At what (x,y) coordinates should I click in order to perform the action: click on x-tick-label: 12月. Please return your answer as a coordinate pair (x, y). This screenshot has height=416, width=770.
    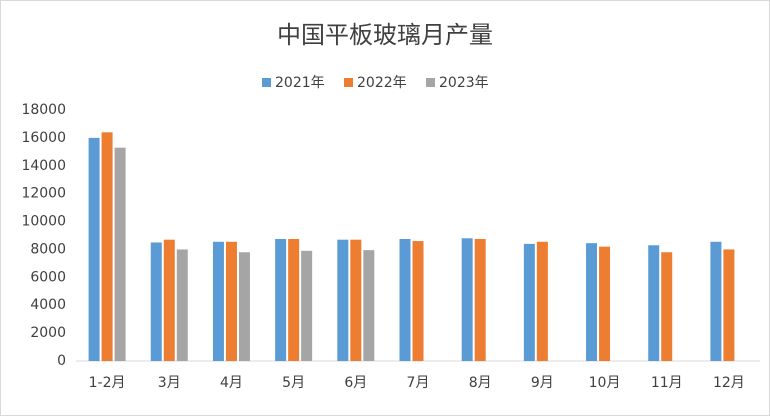
    Looking at the image, I should click on (729, 383).